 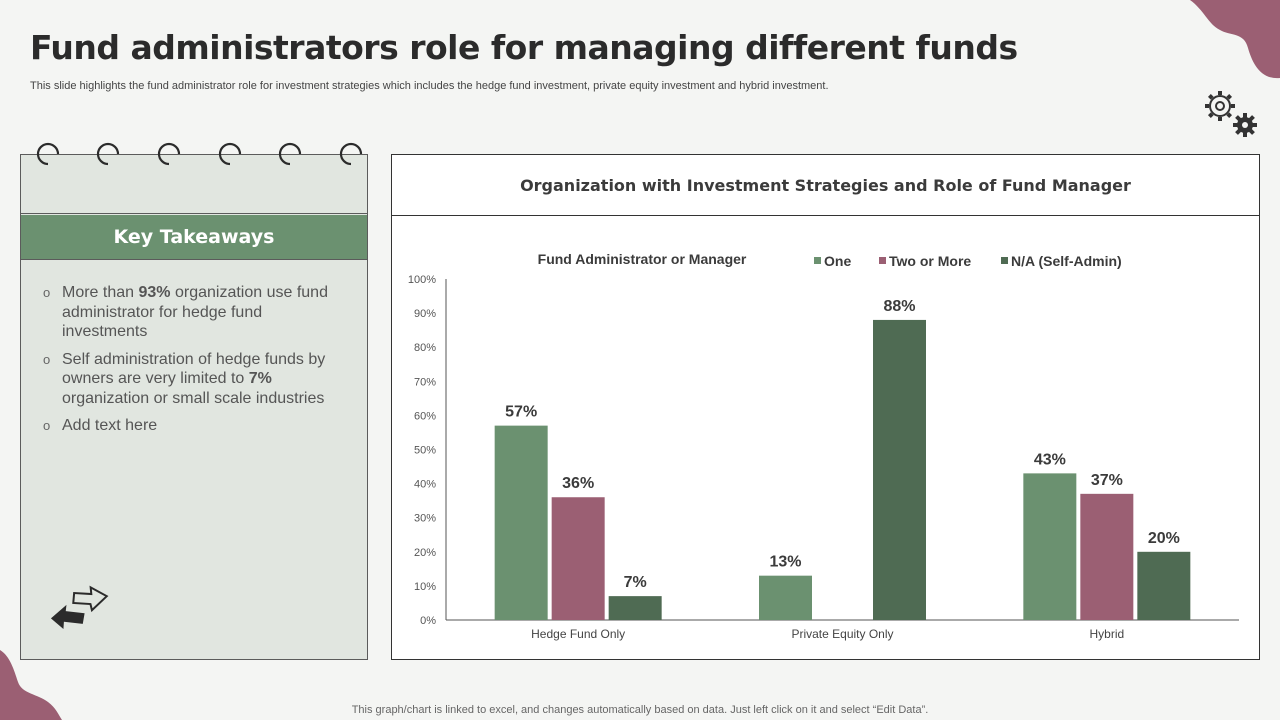 I want to click on data-label: 43%, so click(x=1050, y=459).